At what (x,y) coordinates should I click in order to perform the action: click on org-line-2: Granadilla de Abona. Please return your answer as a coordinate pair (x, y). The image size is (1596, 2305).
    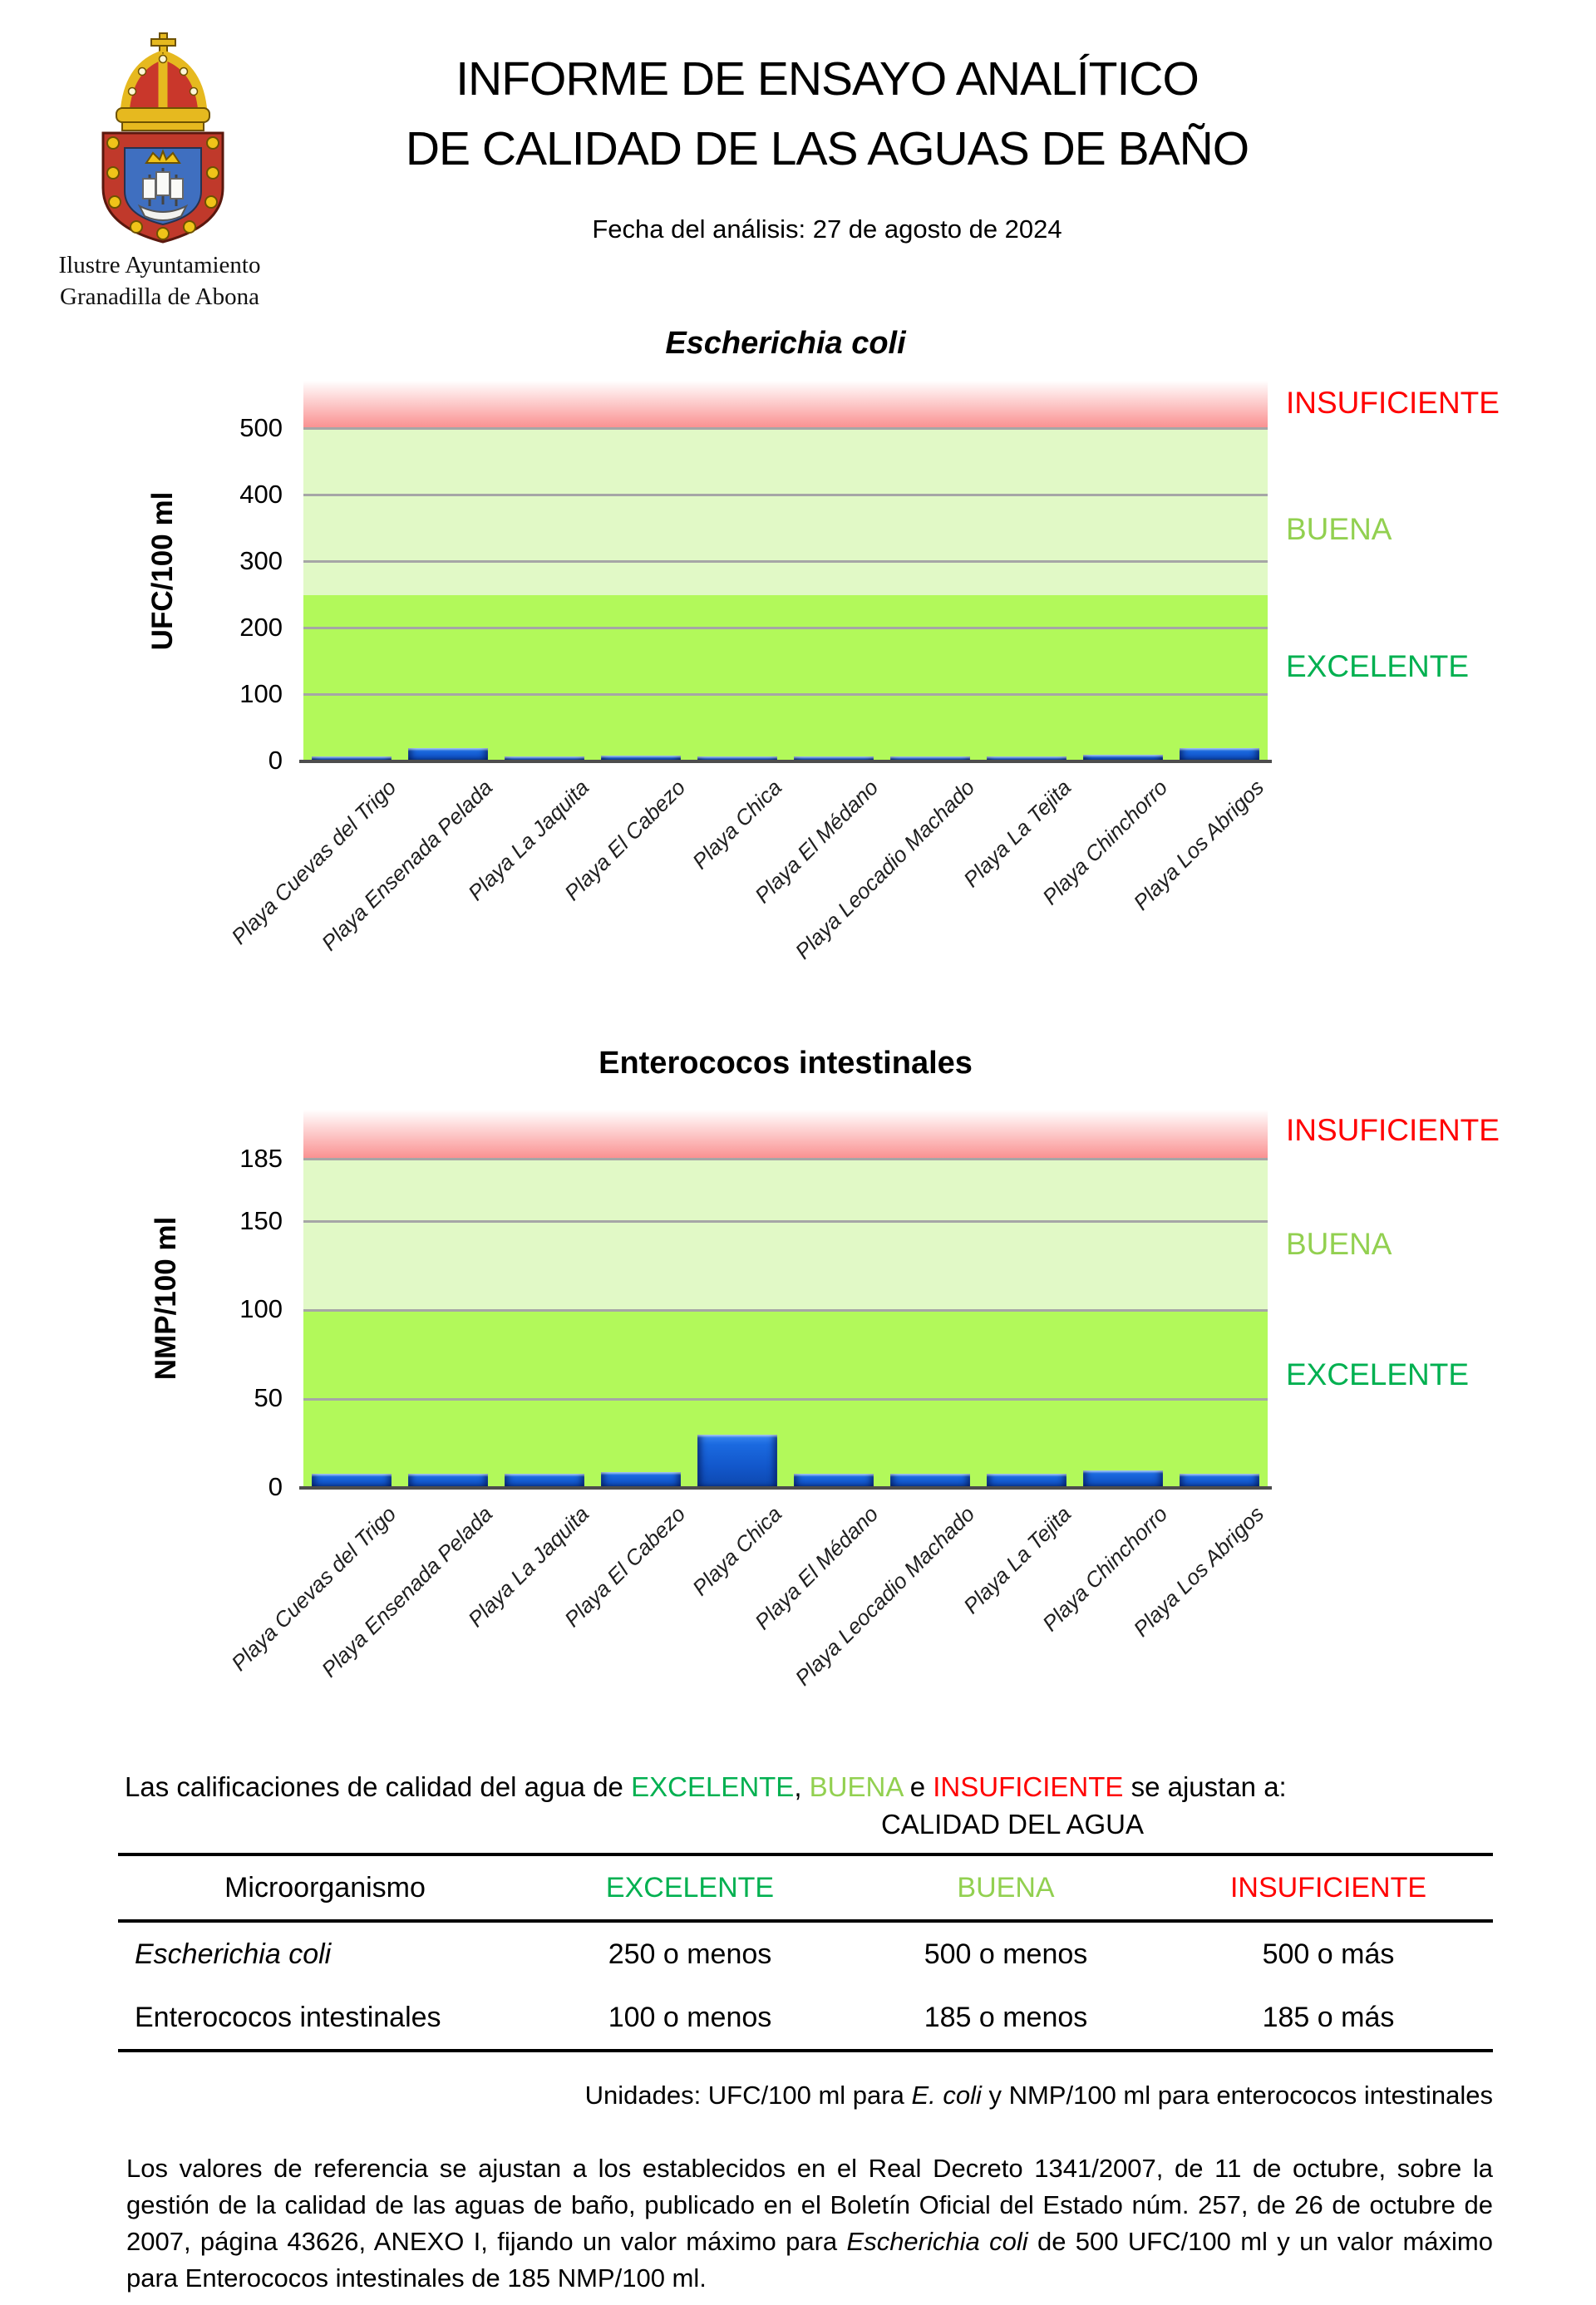
    Looking at the image, I should click on (159, 296).